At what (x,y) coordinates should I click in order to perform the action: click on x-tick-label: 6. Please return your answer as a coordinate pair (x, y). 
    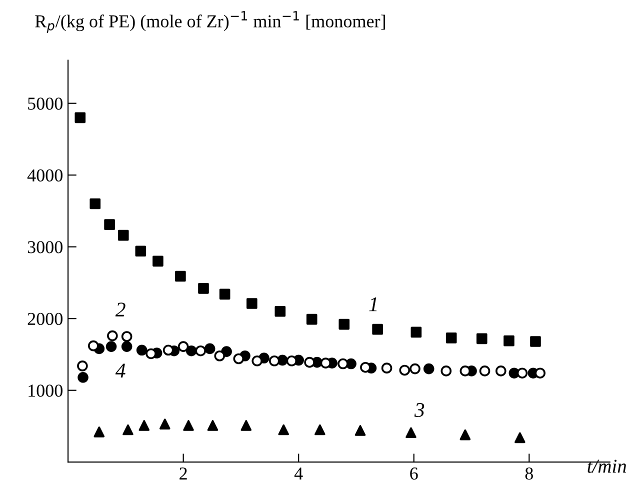
    Looking at the image, I should click on (414, 474).